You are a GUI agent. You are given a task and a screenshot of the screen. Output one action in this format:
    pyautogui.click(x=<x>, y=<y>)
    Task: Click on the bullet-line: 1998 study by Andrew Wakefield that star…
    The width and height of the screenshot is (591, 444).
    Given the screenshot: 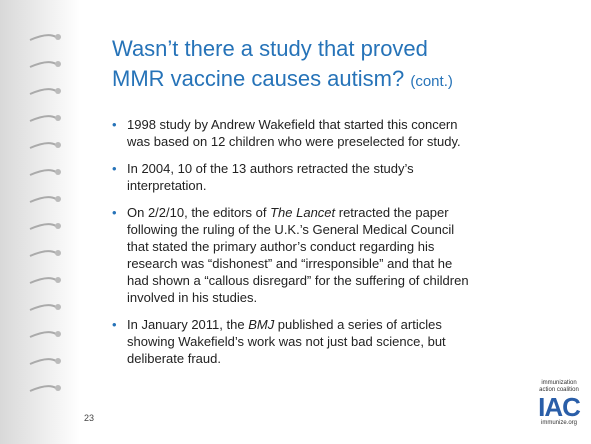 What is the action you would take?
    pyautogui.click(x=354, y=124)
    